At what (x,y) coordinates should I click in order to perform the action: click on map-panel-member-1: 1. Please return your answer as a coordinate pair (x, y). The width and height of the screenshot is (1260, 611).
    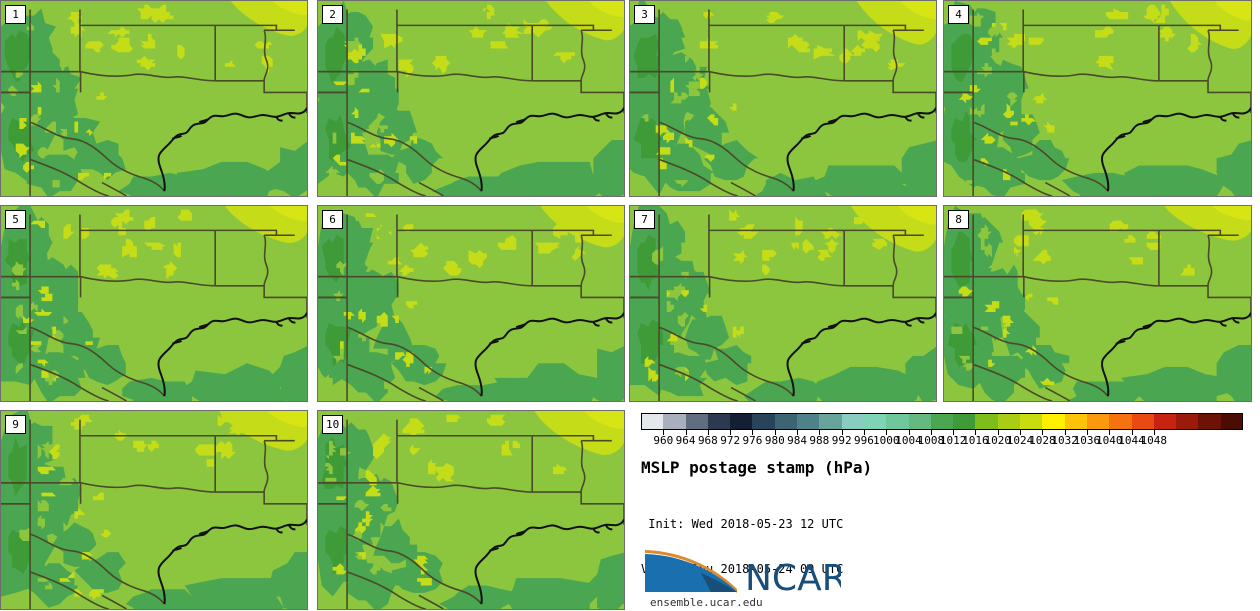
    Looking at the image, I should click on (154, 98).